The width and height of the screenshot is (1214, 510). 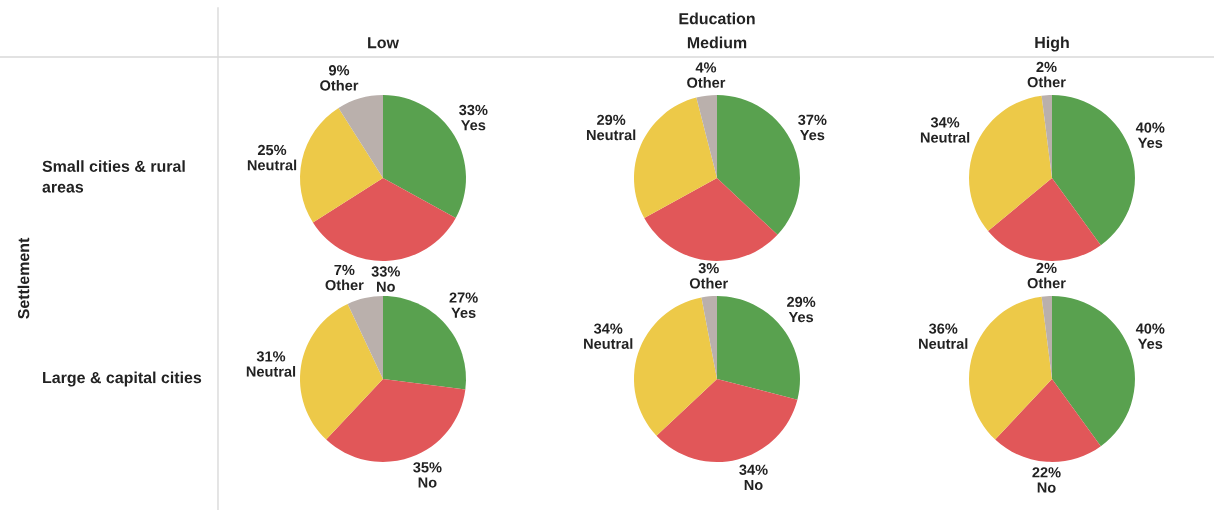 What do you see at coordinates (427, 467) in the screenshot?
I see `data-label: 35%` at bounding box center [427, 467].